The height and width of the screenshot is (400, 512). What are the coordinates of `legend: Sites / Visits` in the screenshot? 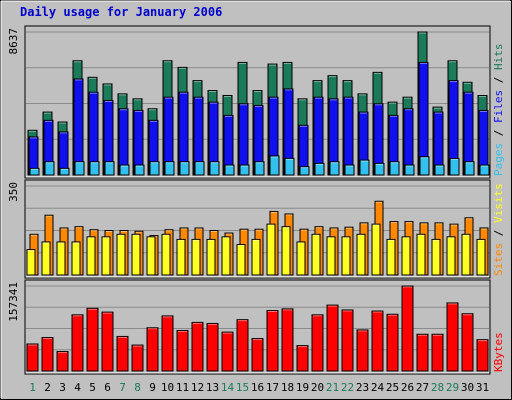 It's located at (498, 229).